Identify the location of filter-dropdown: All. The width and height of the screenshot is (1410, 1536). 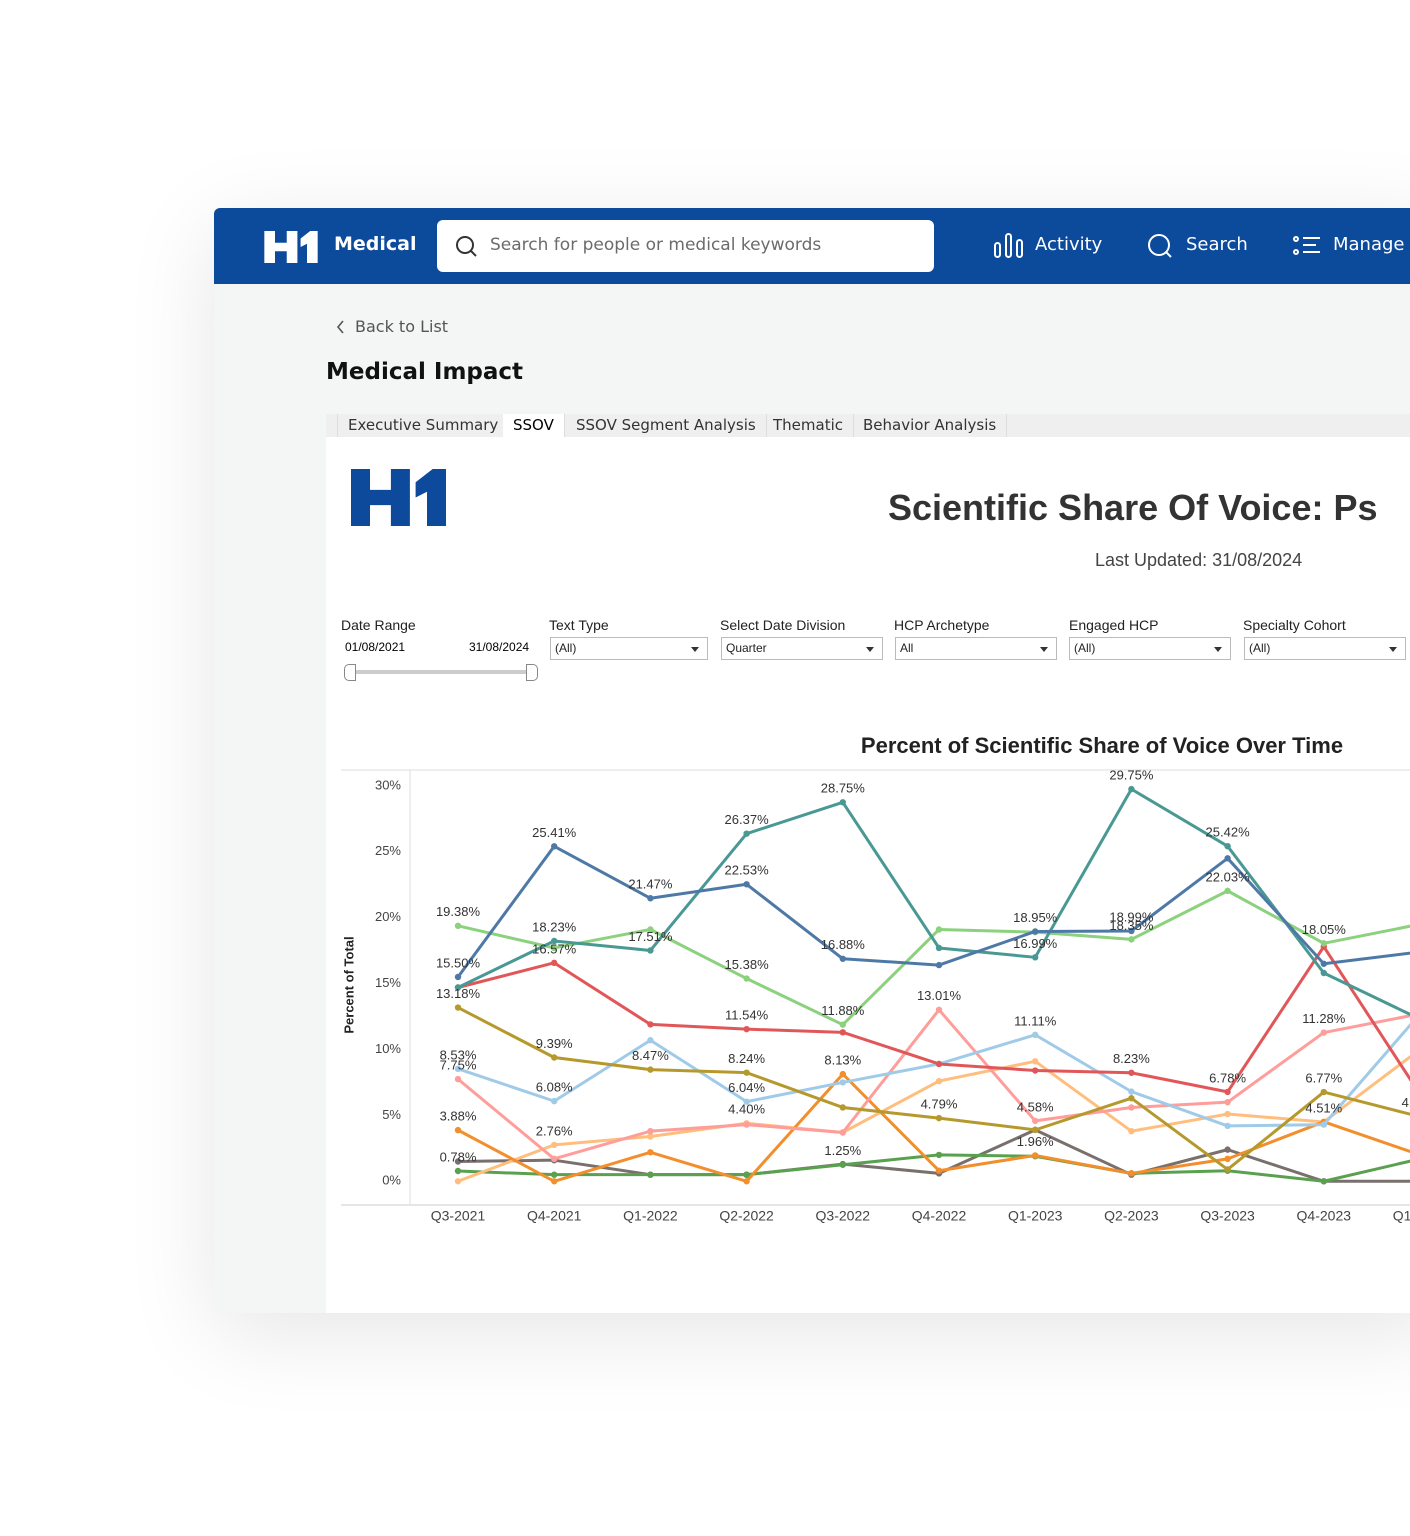
(976, 648).